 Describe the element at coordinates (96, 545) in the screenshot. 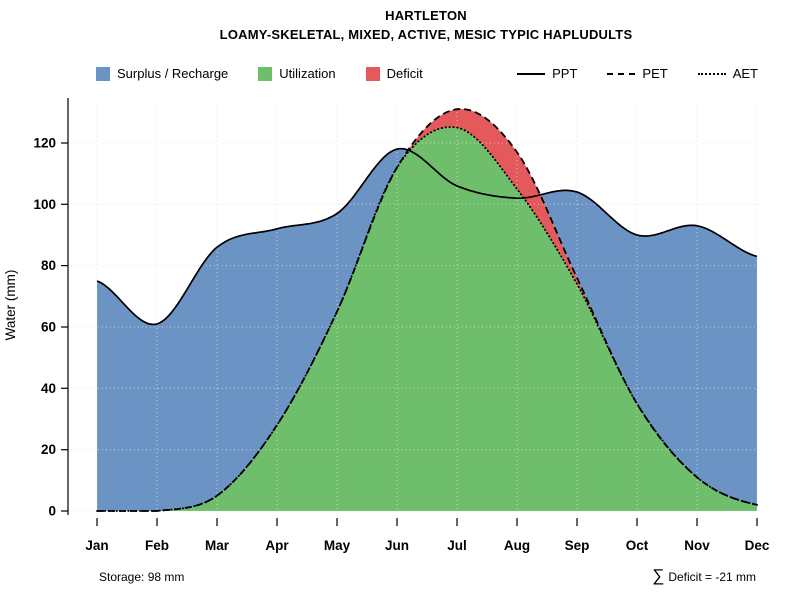

I see `svg-text: Jan` at that location.